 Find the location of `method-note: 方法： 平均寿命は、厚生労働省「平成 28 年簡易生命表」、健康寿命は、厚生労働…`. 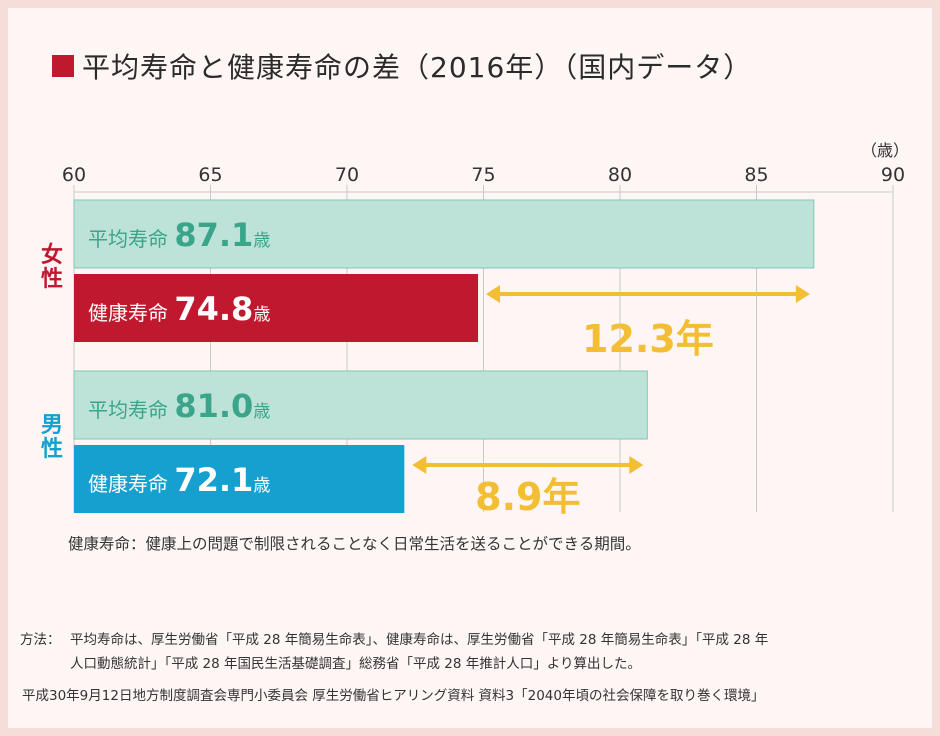

method-note: 方法： 平均寿命は、厚生労働省「平成 28 年簡易生命表」、健康寿命は、厚生労働… is located at coordinates (468, 652).